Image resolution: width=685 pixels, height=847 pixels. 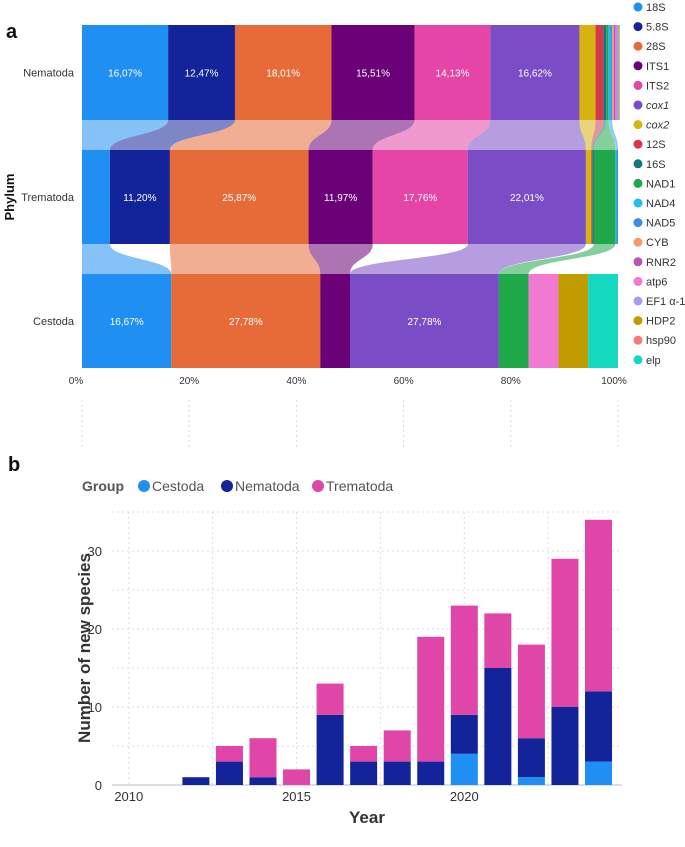 I want to click on y-axis-title: Number of new species, so click(x=84, y=648).